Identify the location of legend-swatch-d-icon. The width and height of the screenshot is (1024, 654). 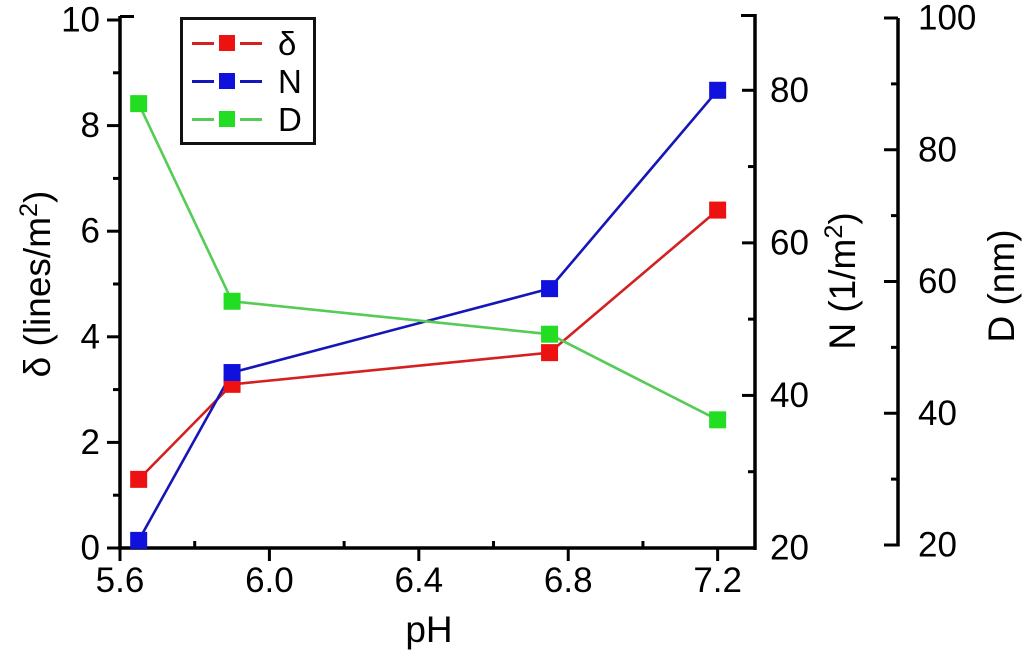
(230, 119).